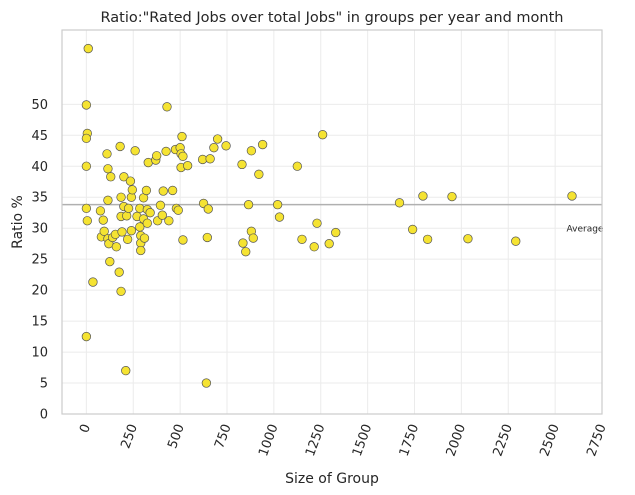 Image resolution: width=635 pixels, height=495 pixels. Describe the element at coordinates (176, 436) in the screenshot. I see `x-tick-label: 500` at that location.